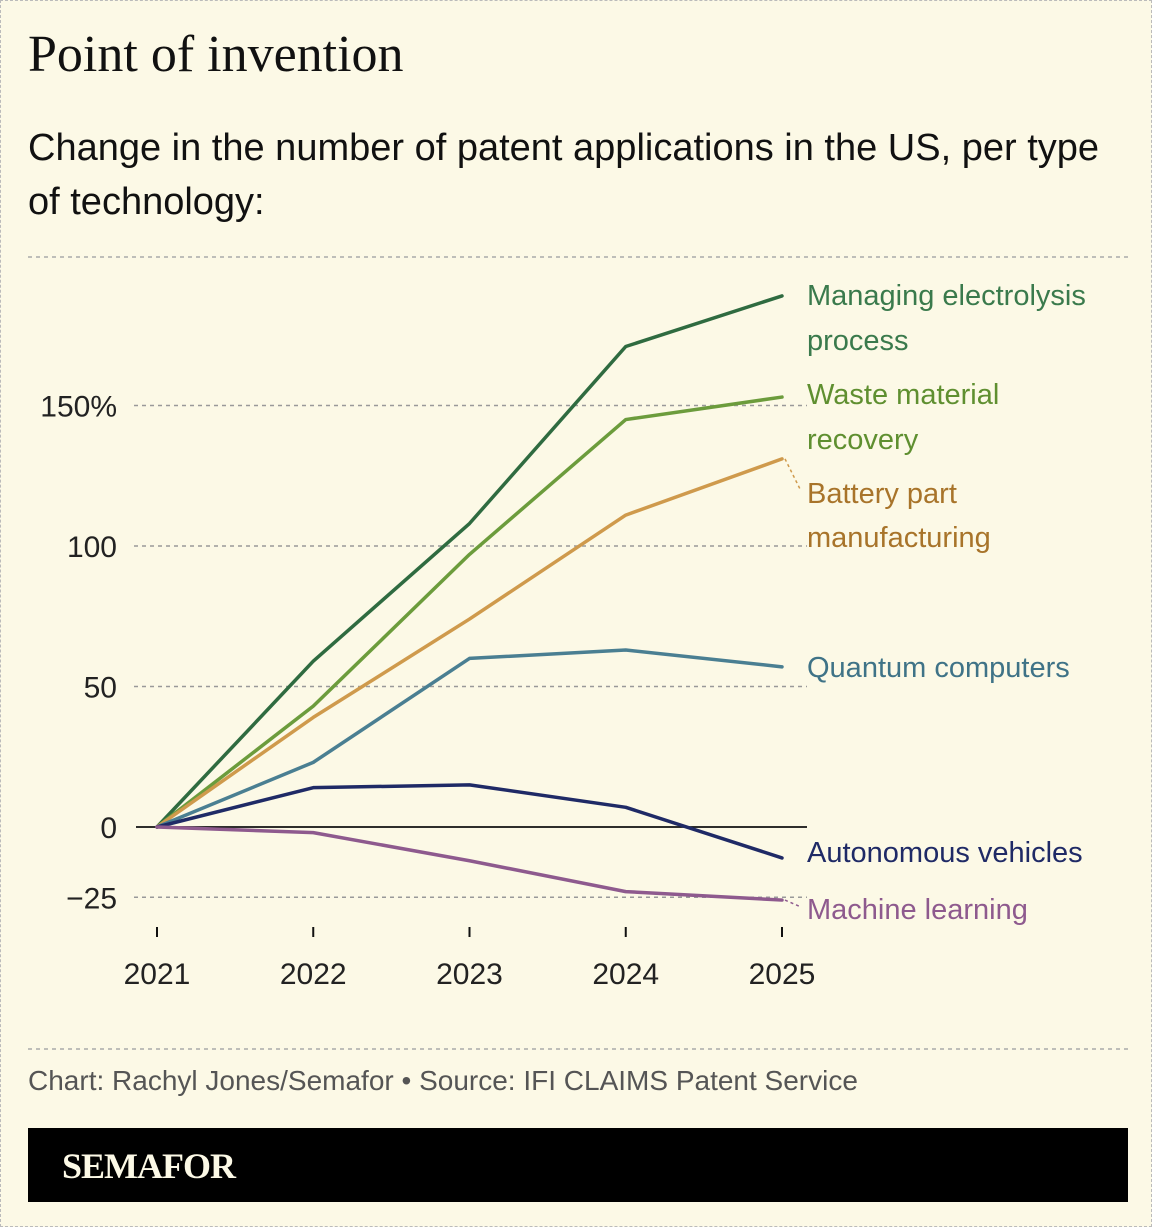 This screenshot has height=1227, width=1152. Describe the element at coordinates (108, 828) in the screenshot. I see `y-tick-label: 0` at that location.